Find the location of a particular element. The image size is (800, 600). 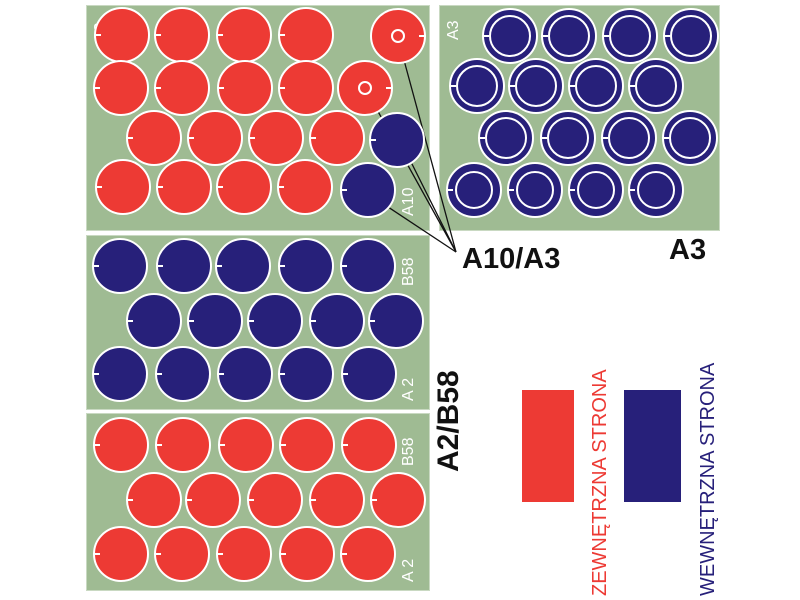

legend-swatch-inner is located at coordinates (652, 446).